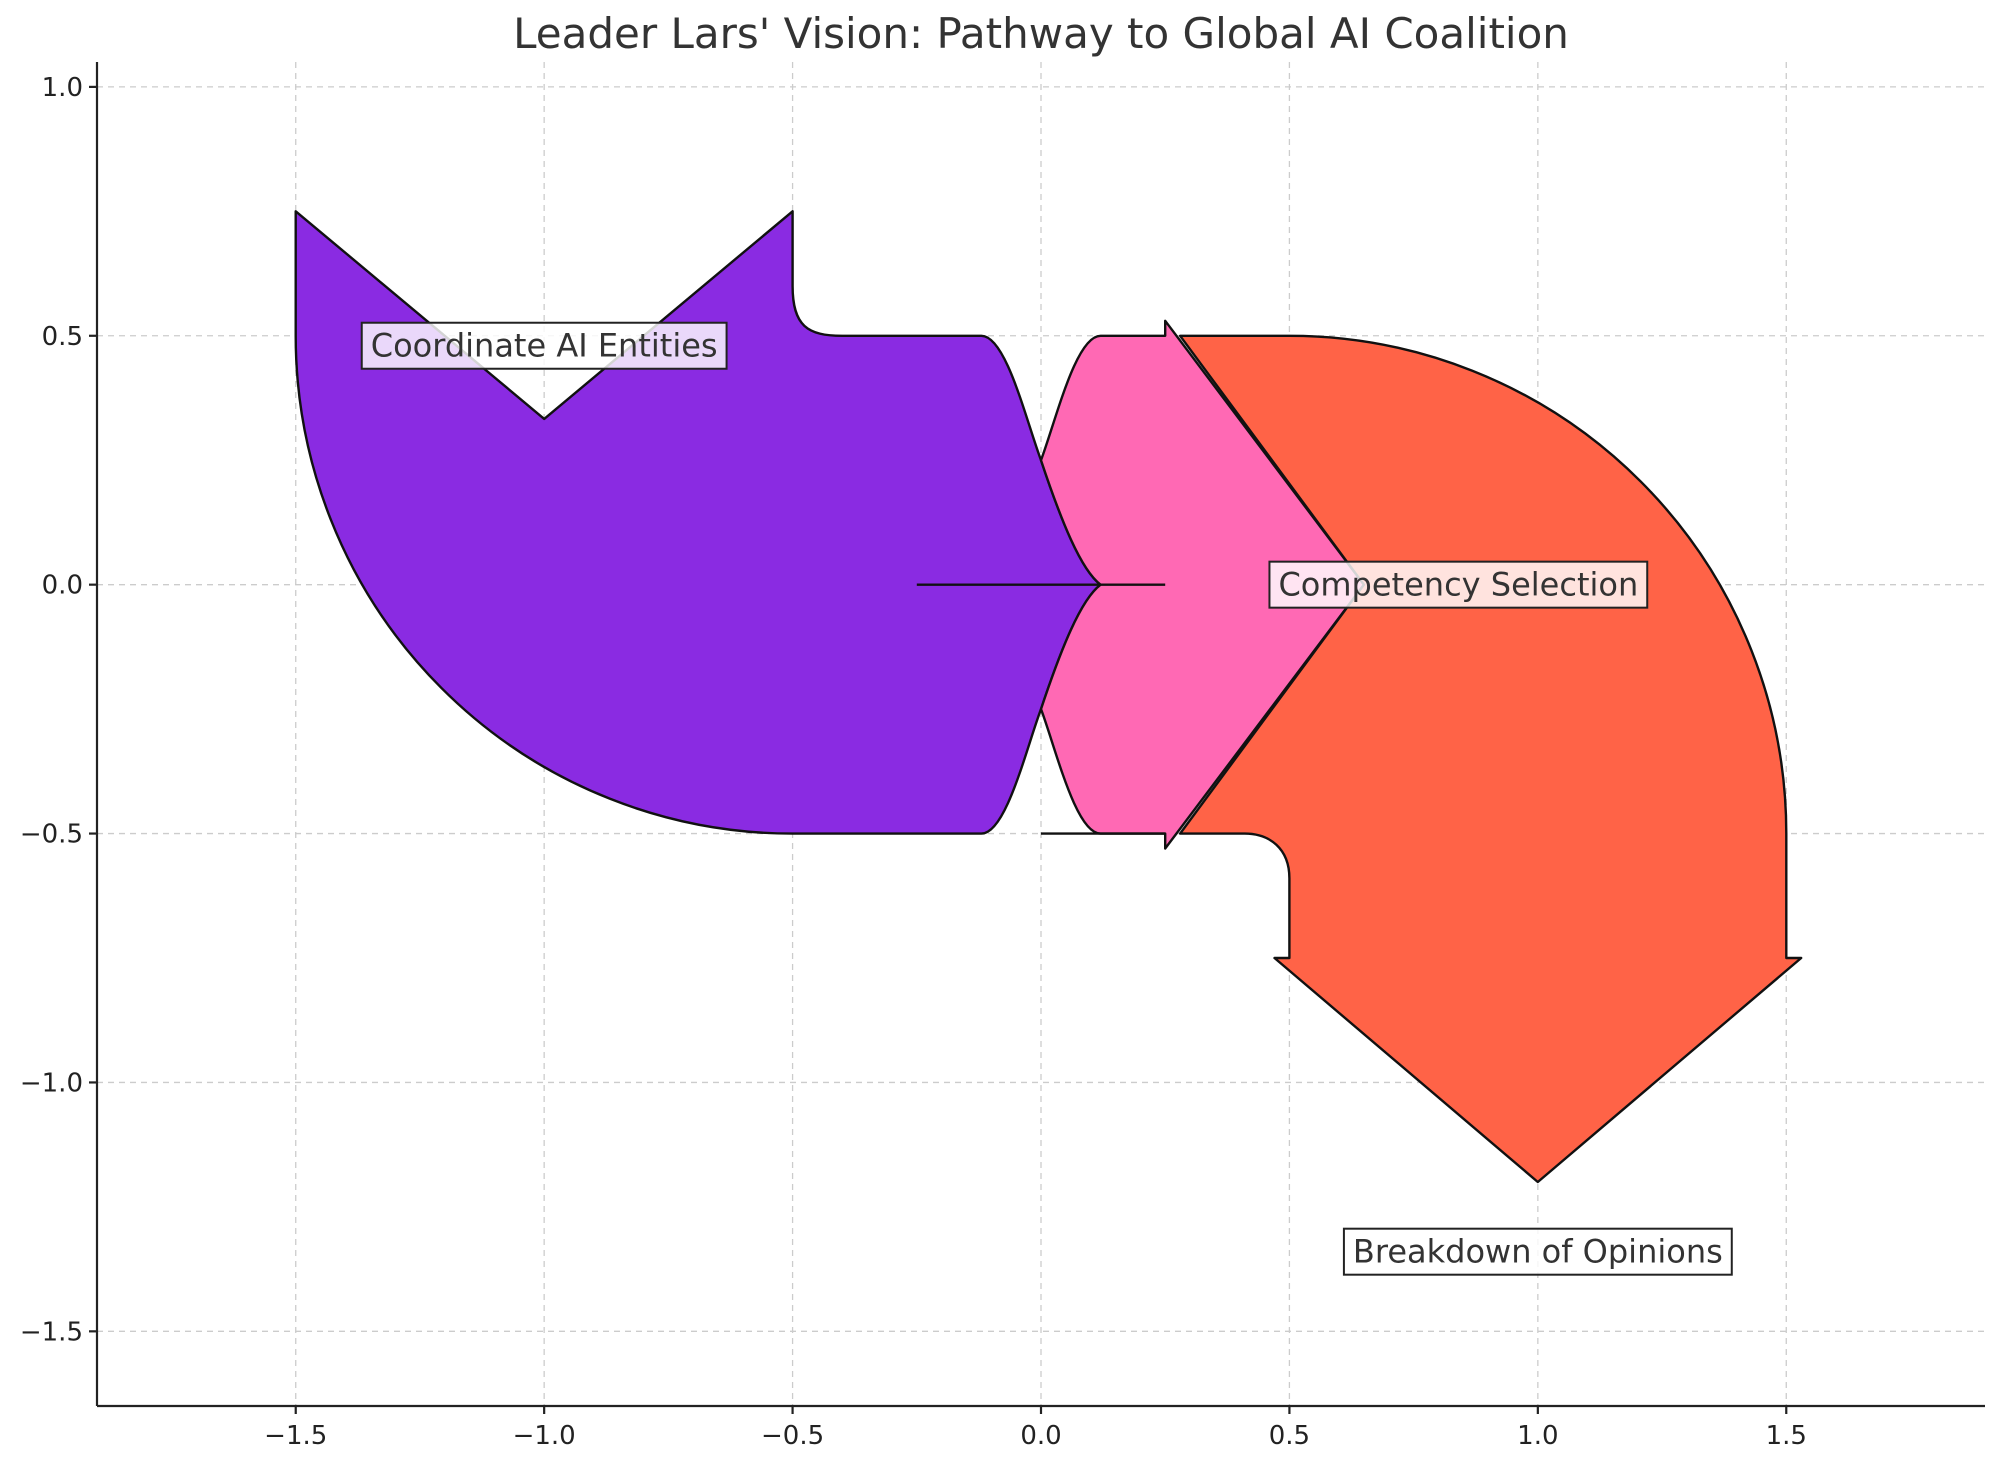 This screenshot has height=1458, width=1999. What do you see at coordinates (1289, 1436) in the screenshot?
I see `x-tick-label: 0.5` at bounding box center [1289, 1436].